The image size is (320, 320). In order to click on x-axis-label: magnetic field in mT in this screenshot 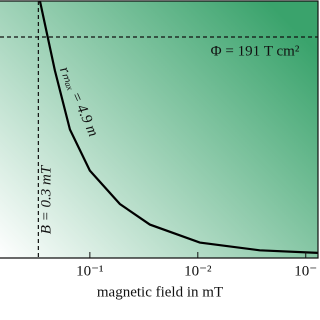, I will do `click(160, 292)`.